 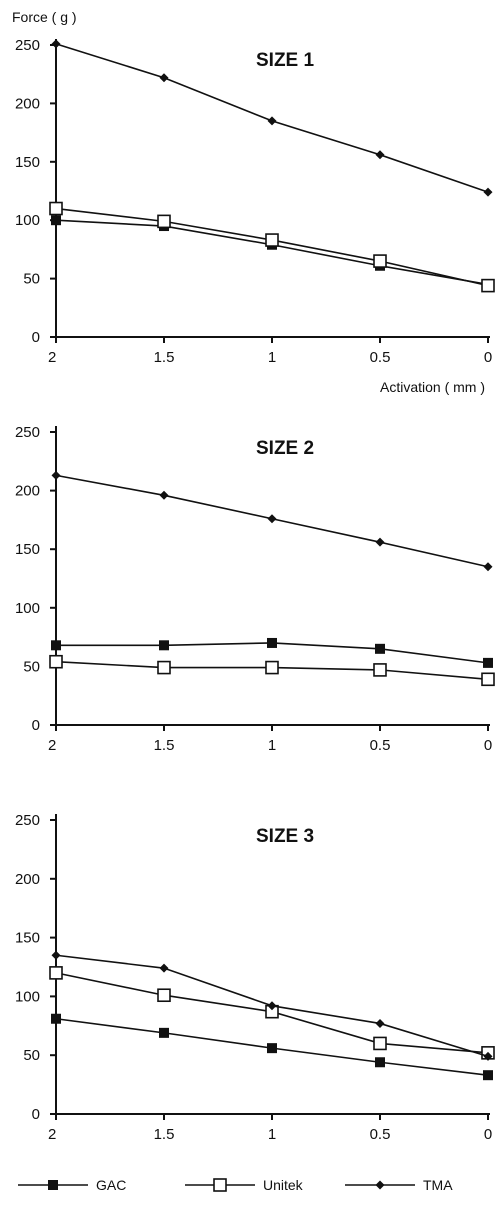 What do you see at coordinates (285, 836) in the screenshot?
I see `chart-title: SIZE 3` at bounding box center [285, 836].